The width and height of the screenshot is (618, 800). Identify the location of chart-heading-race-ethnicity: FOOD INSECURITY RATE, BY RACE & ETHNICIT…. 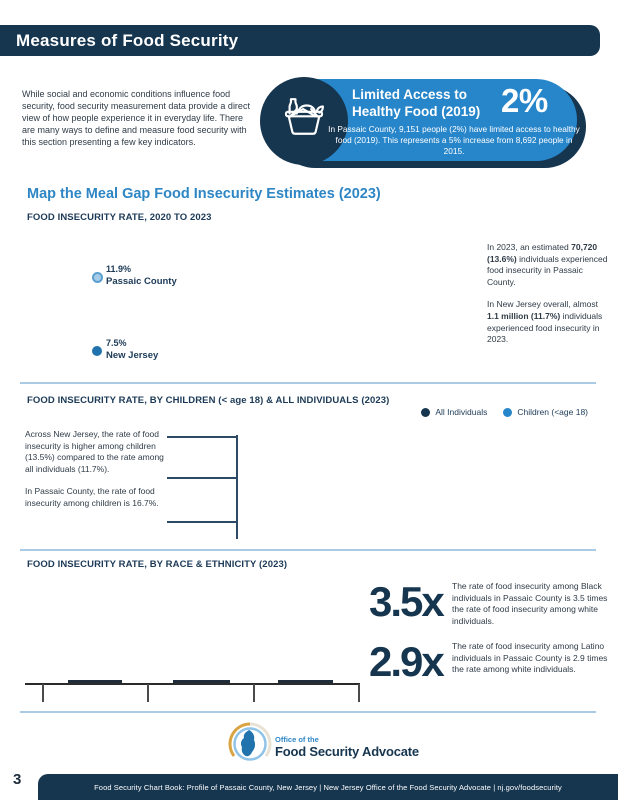
(157, 564).